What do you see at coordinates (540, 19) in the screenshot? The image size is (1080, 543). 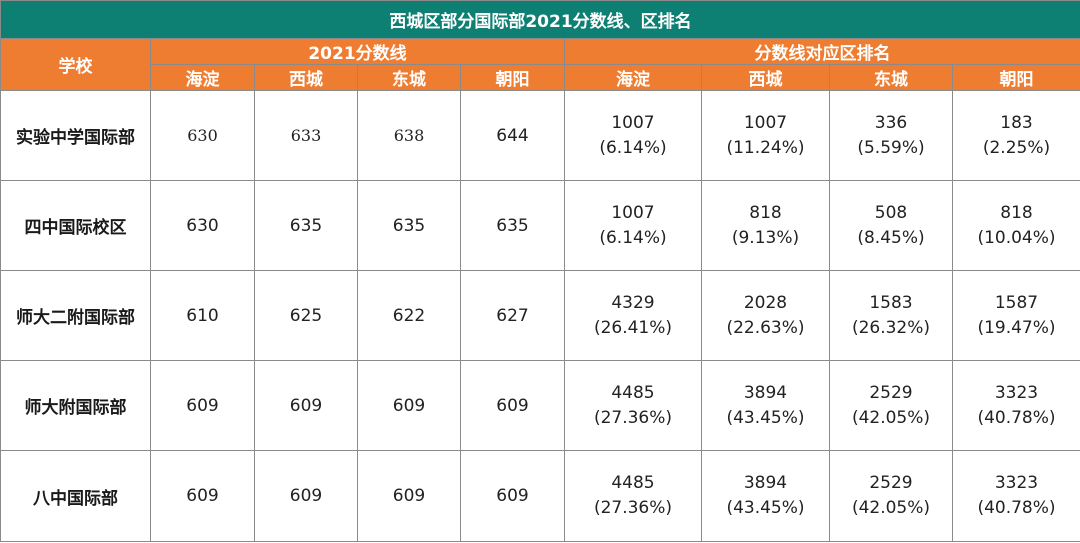 I see `table-title: 西城区部分国际部2021分数线、区排名` at bounding box center [540, 19].